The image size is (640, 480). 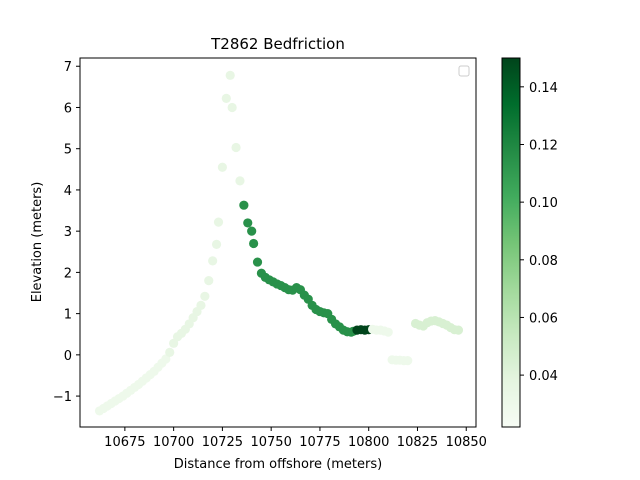 What do you see at coordinates (417, 442) in the screenshot?
I see `x-tick-label: 10825` at bounding box center [417, 442].